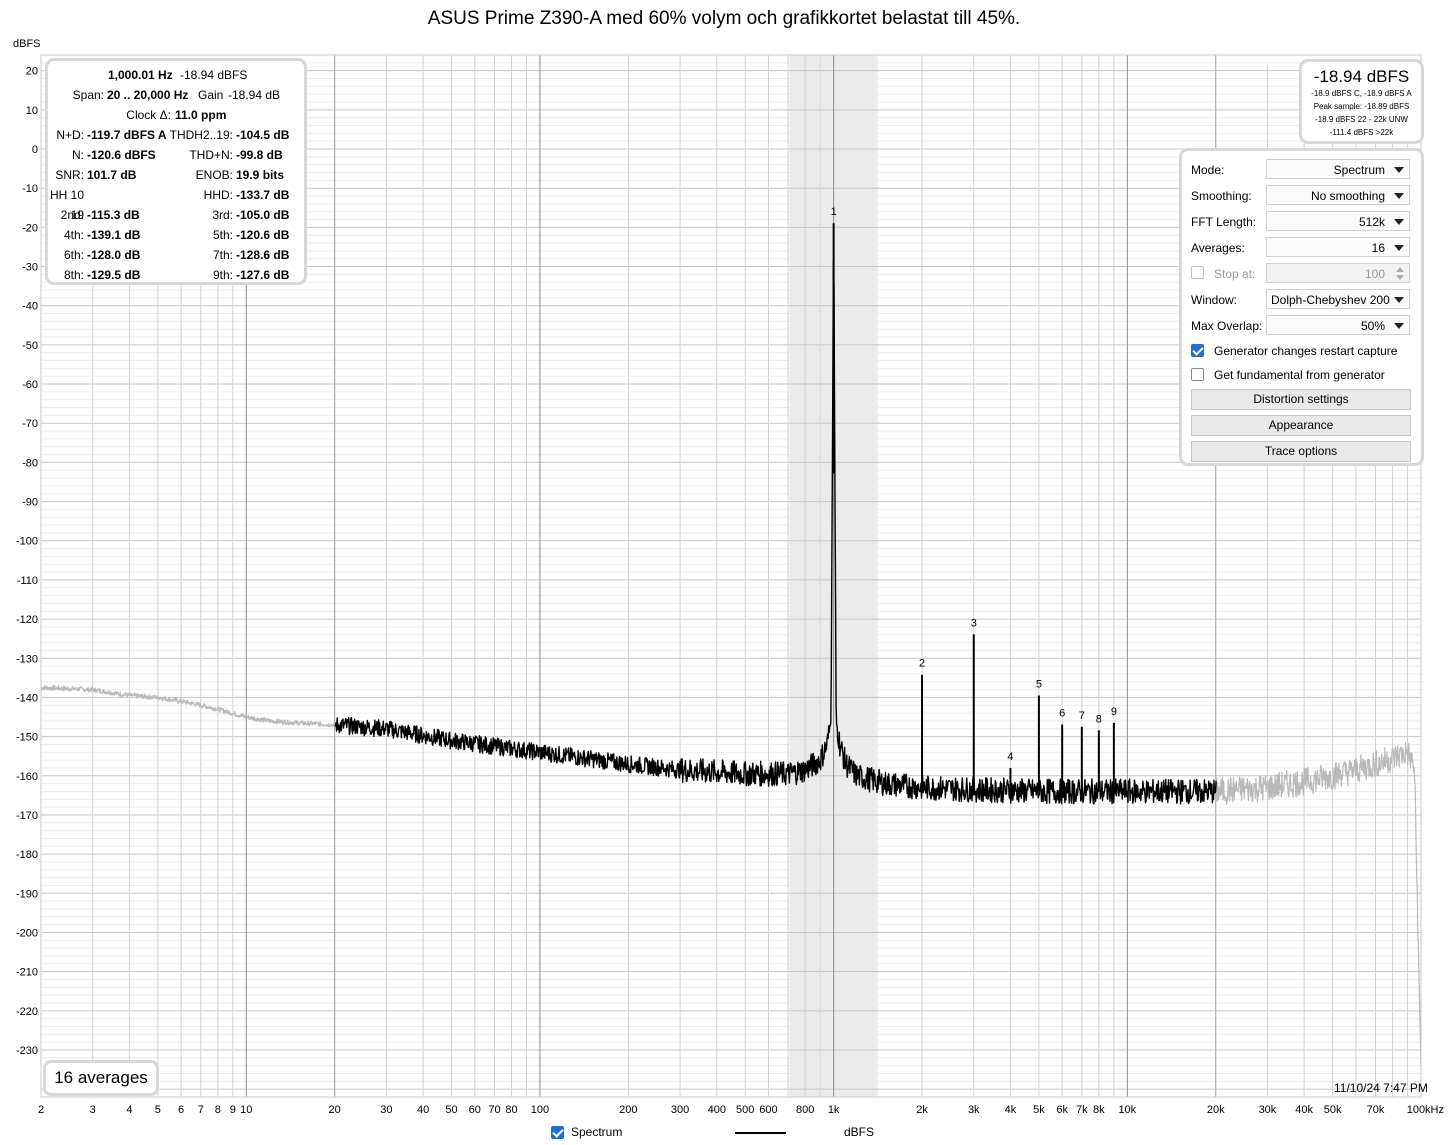  Describe the element at coordinates (1304, 1110) in the screenshot. I see `x-tick-label: 40k` at that location.